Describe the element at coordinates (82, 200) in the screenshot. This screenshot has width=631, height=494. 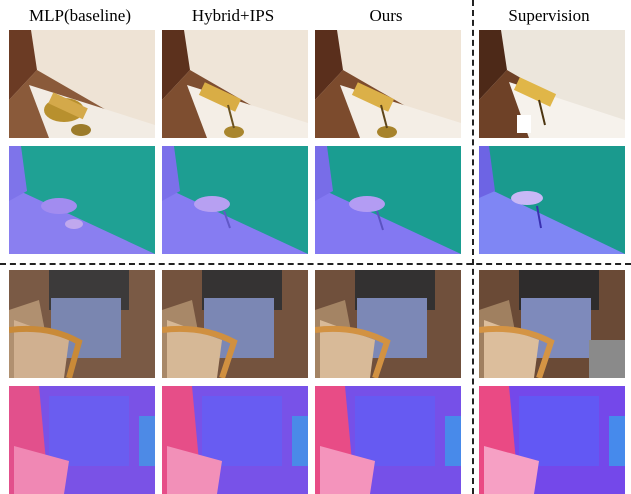
I see `scene1-normal-mlp-baseline` at that location.